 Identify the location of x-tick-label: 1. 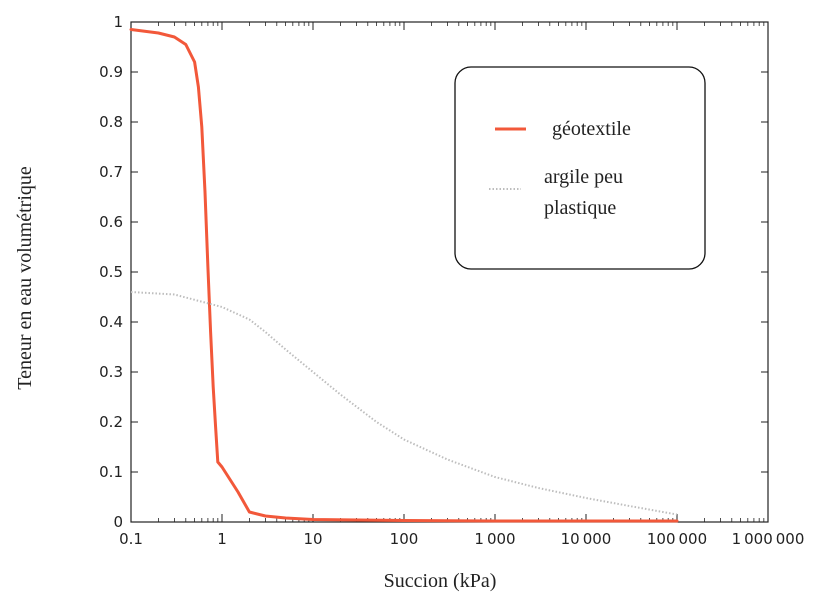
(222, 539).